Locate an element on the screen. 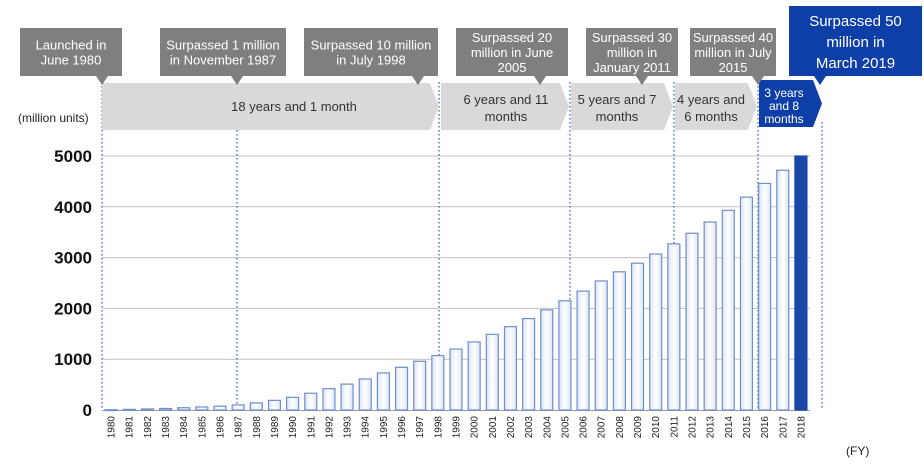  milestone-callout: Launched in June 1980 is located at coordinates (71, 56).